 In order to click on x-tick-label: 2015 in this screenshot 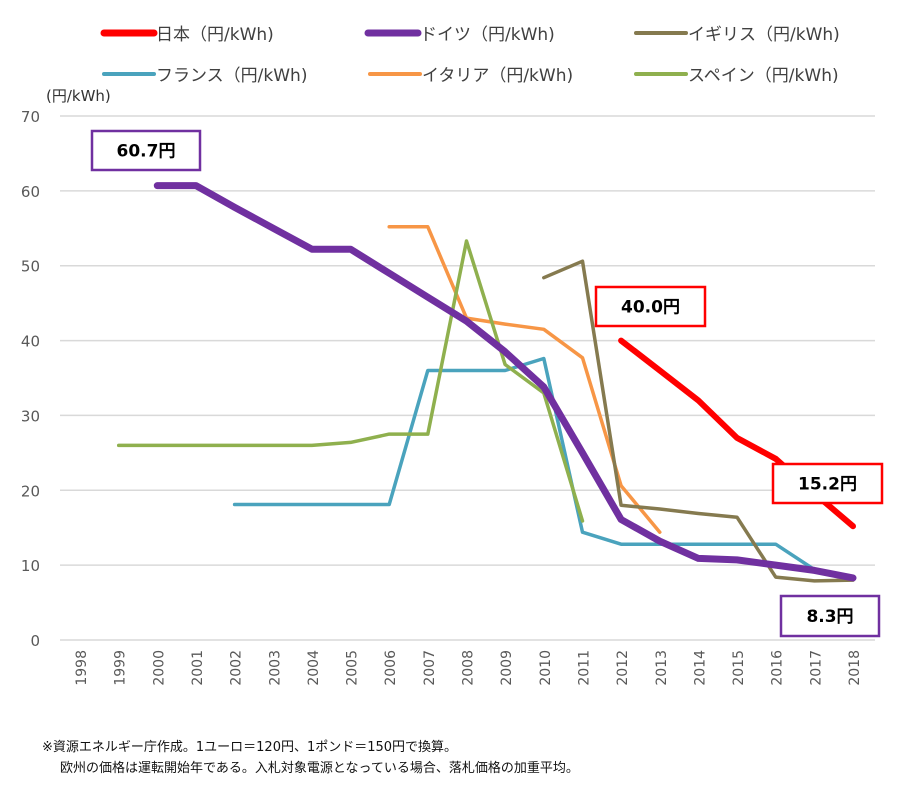, I will do `click(739, 668)`.